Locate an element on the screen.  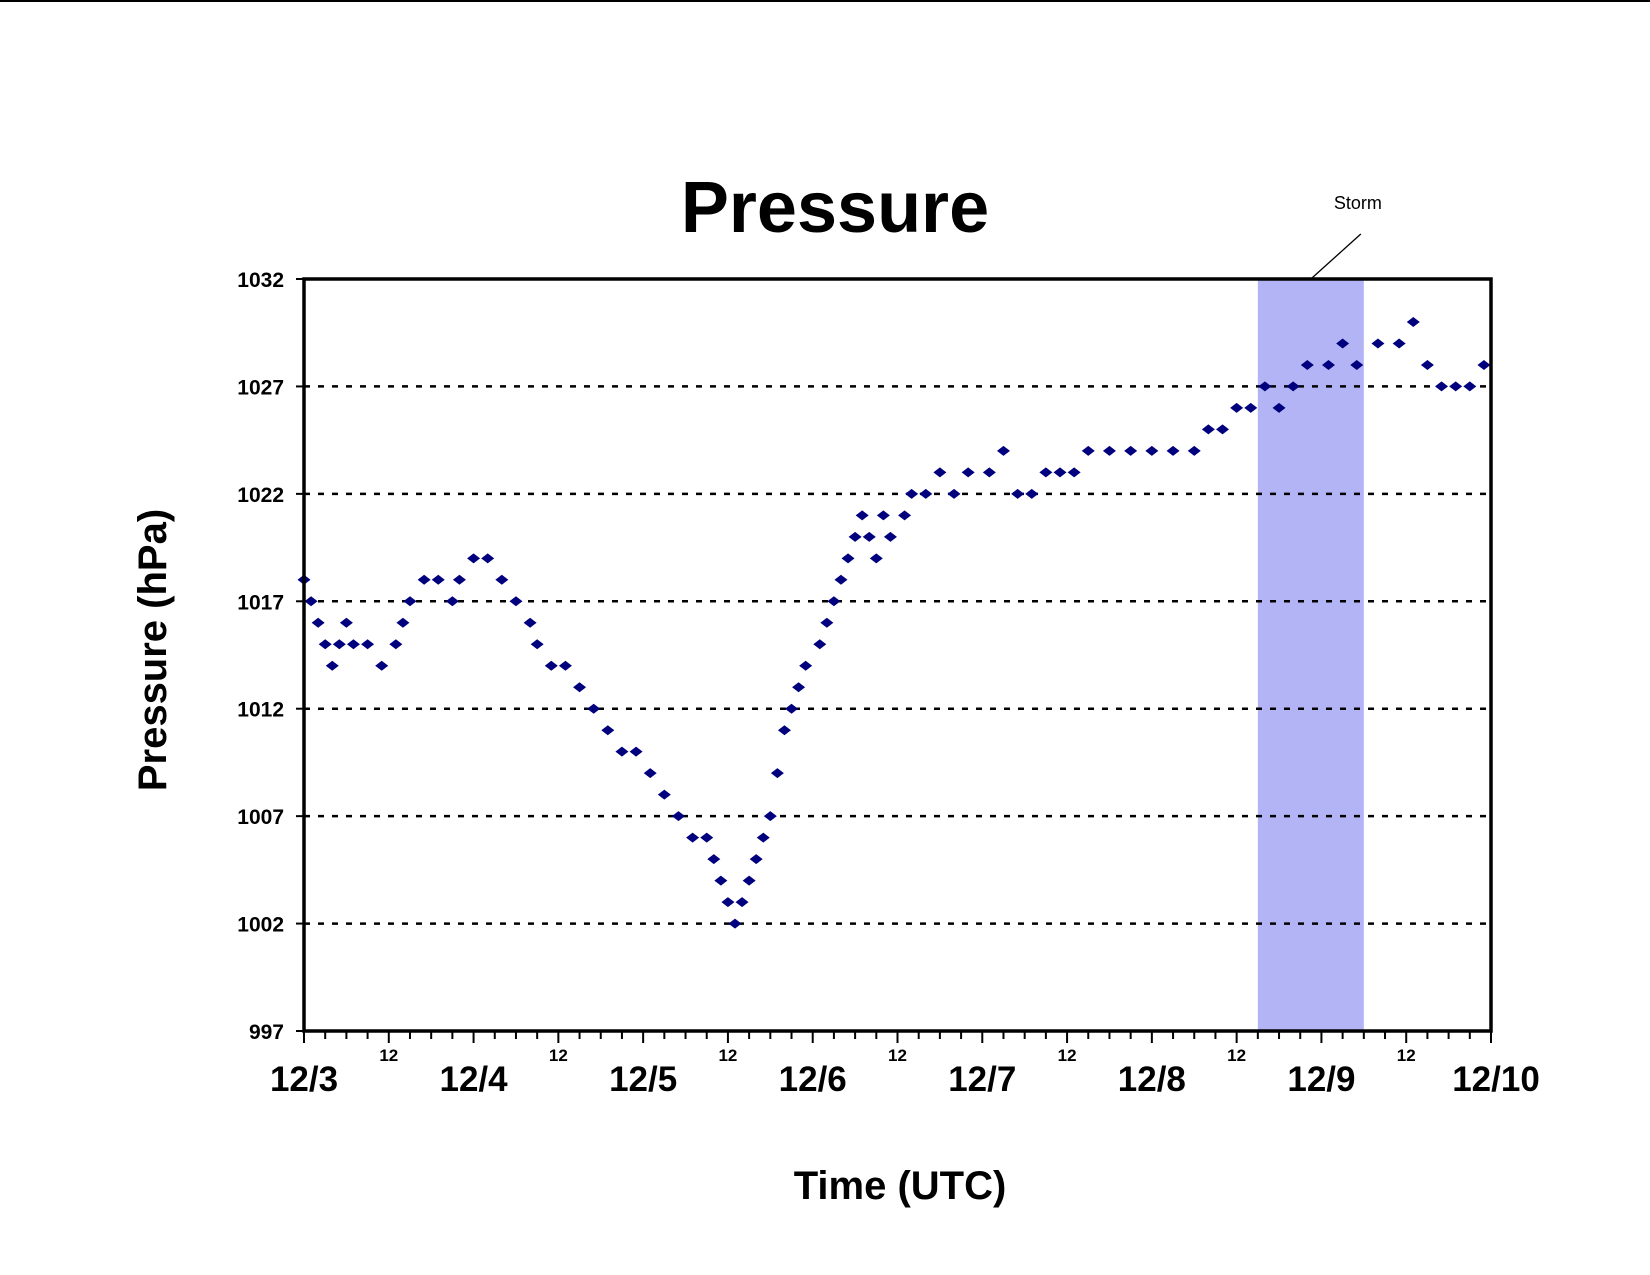
y-tick-label: 1022 is located at coordinates (260, 495).